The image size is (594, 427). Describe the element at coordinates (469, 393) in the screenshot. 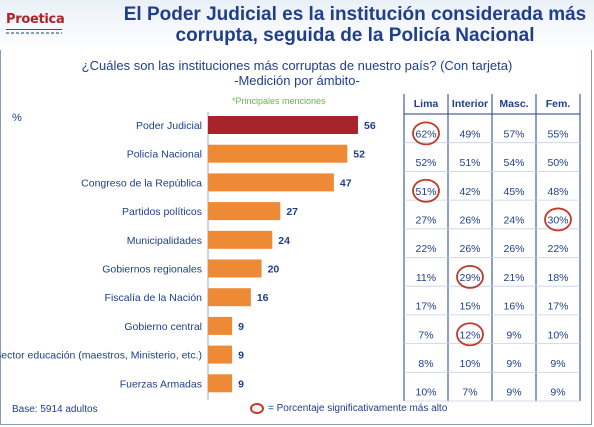

I see `table-cell-r10-c2: 7%` at that location.